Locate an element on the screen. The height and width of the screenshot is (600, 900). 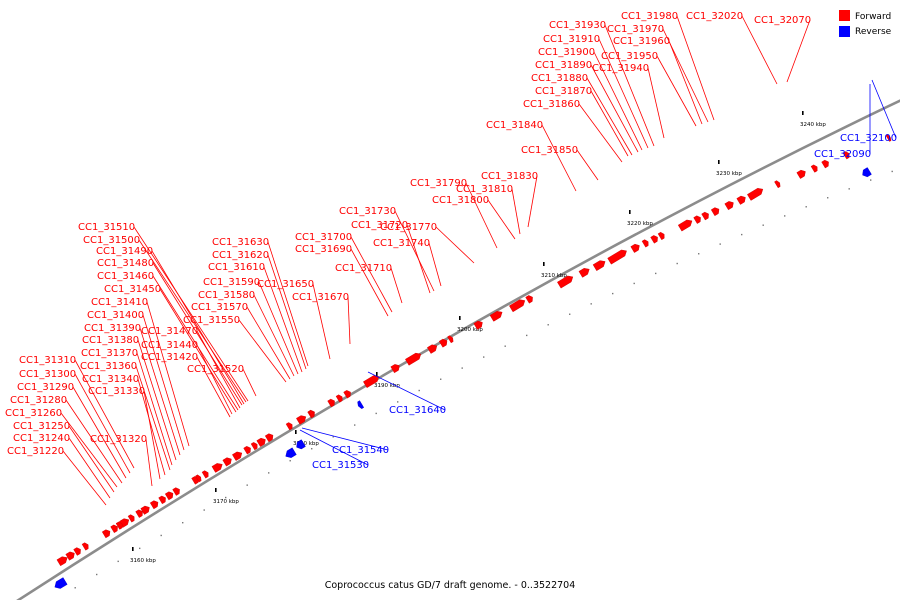
gene-label: CC1_31520 is located at coordinates (215, 369).